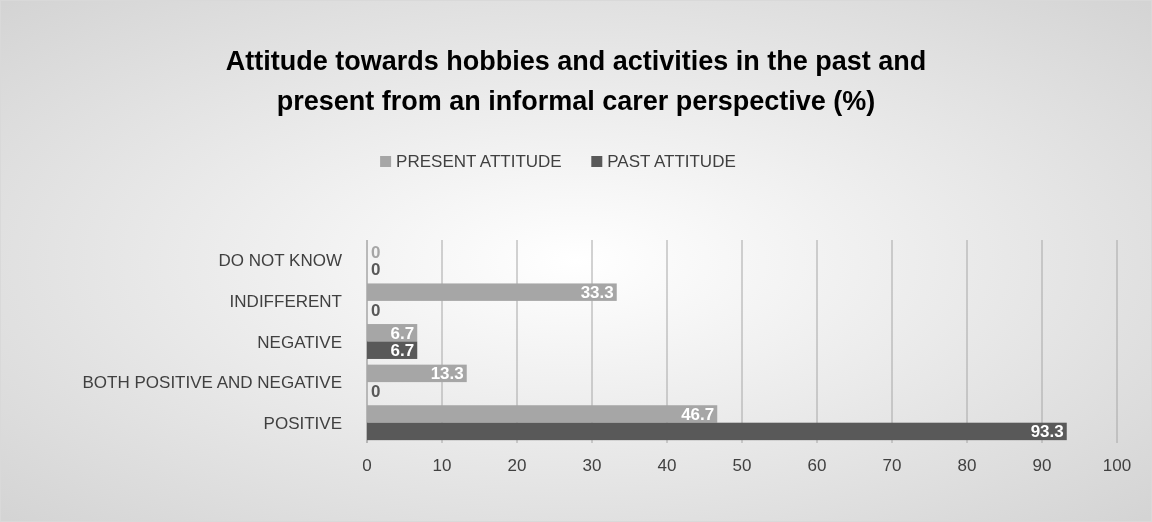 This screenshot has width=1152, height=522. What do you see at coordinates (367, 465) in the screenshot?
I see `x-tick-label: 0` at bounding box center [367, 465].